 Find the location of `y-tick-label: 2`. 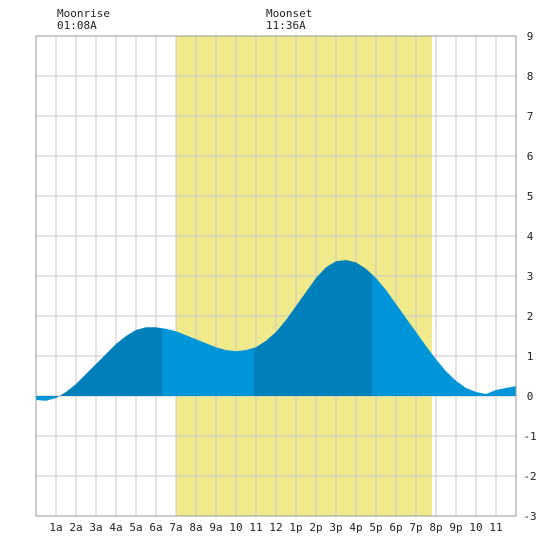

y-tick-label: 2 is located at coordinates (530, 316).